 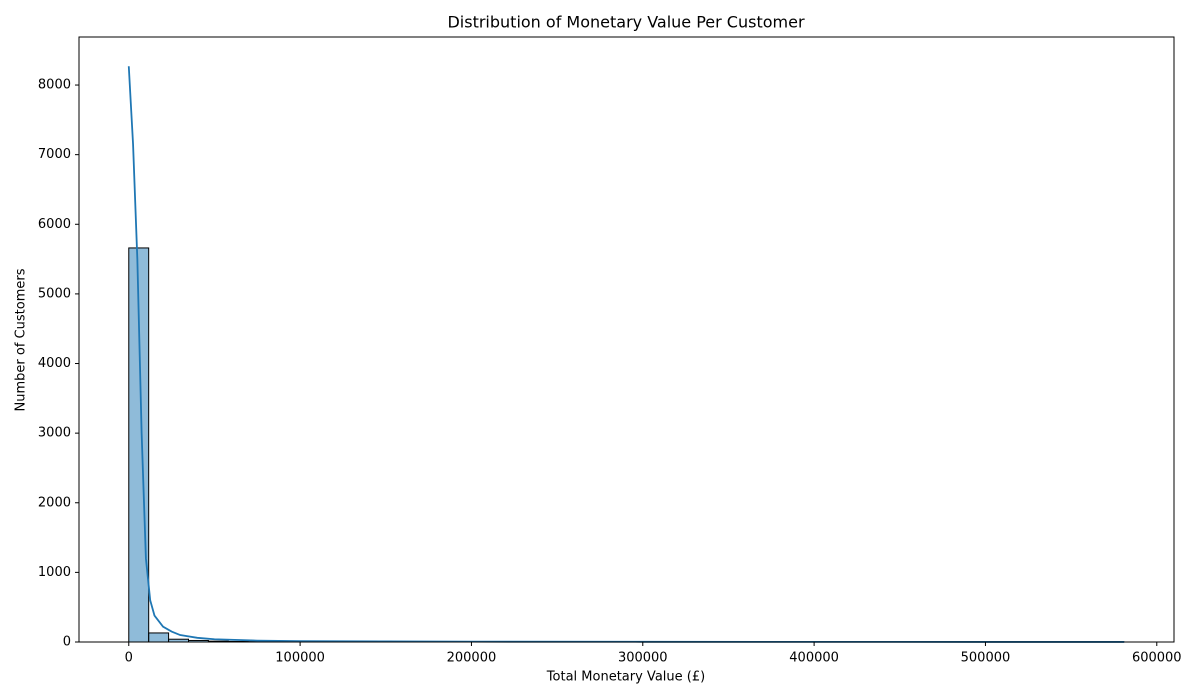 What do you see at coordinates (300, 658) in the screenshot?
I see `x-tick-label: 100000` at bounding box center [300, 658].